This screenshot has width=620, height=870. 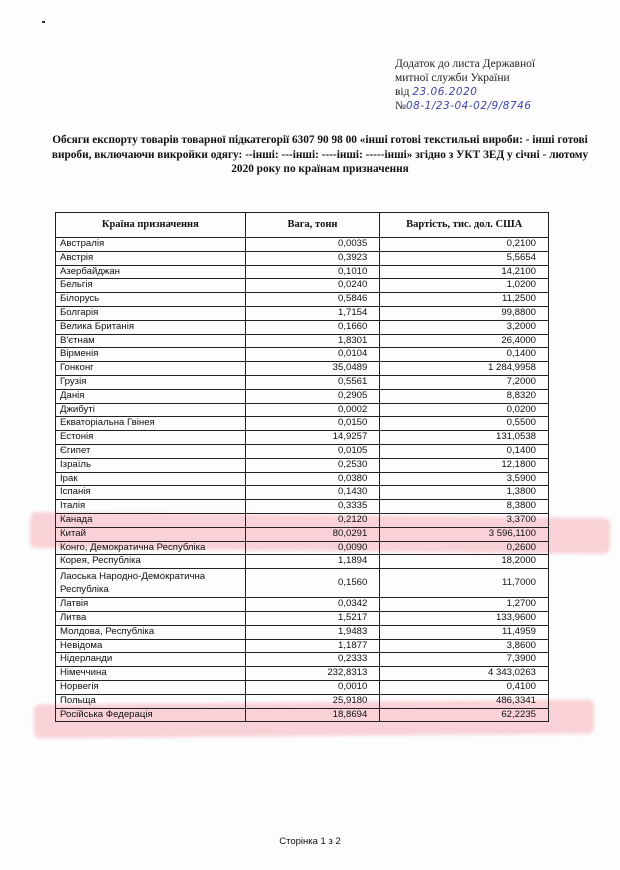 What do you see at coordinates (302, 410) in the screenshot?
I see `table-row: Джибуті 0,0002 0,0200` at bounding box center [302, 410].